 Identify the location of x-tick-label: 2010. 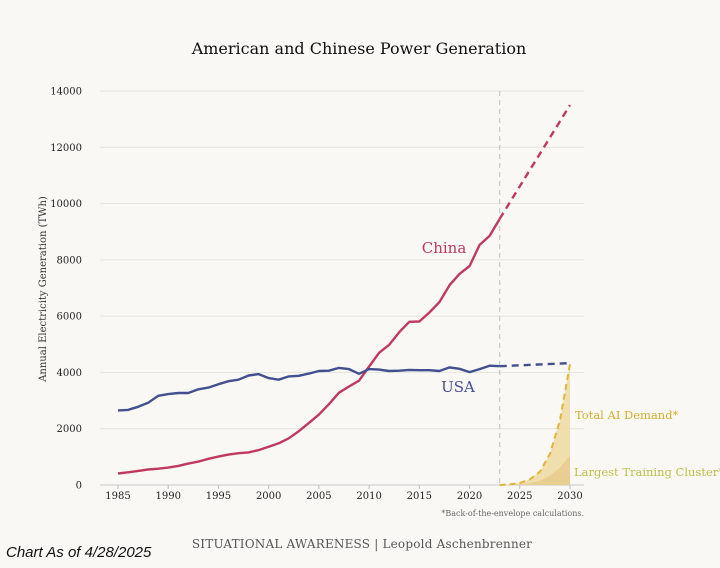
(368, 496).